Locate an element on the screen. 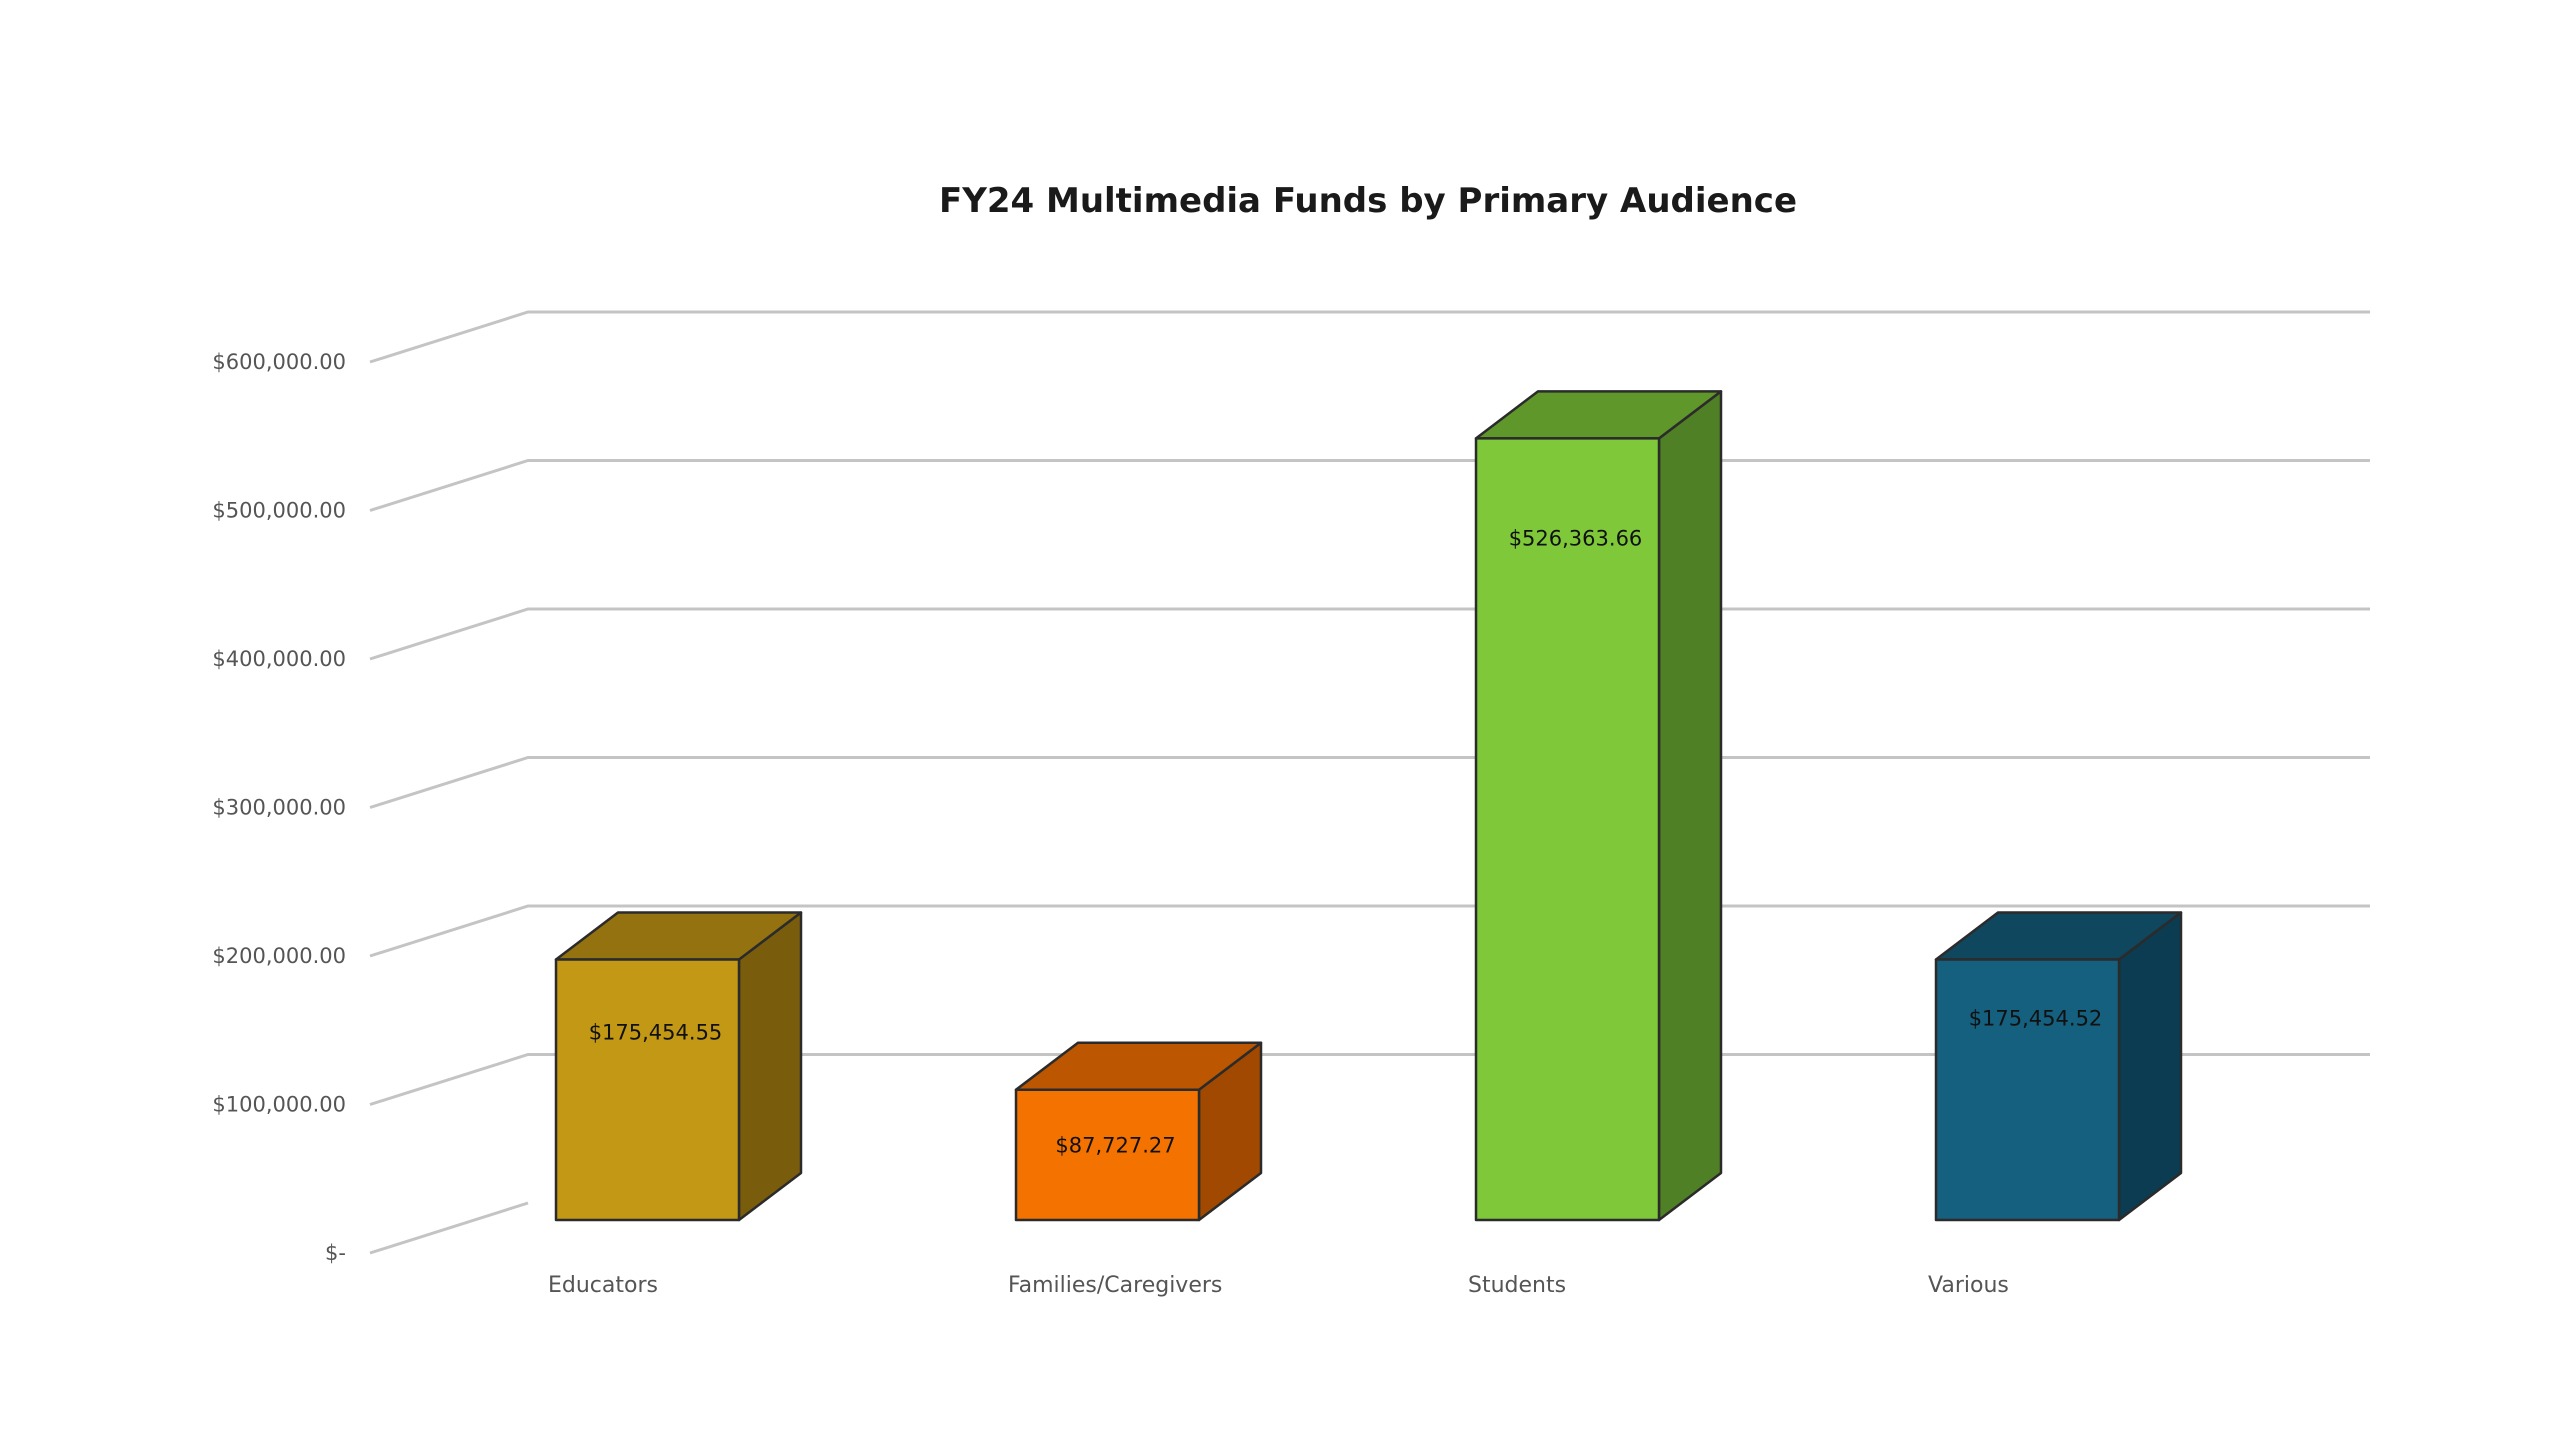  data-label: $175,454.55 is located at coordinates (656, 1032).